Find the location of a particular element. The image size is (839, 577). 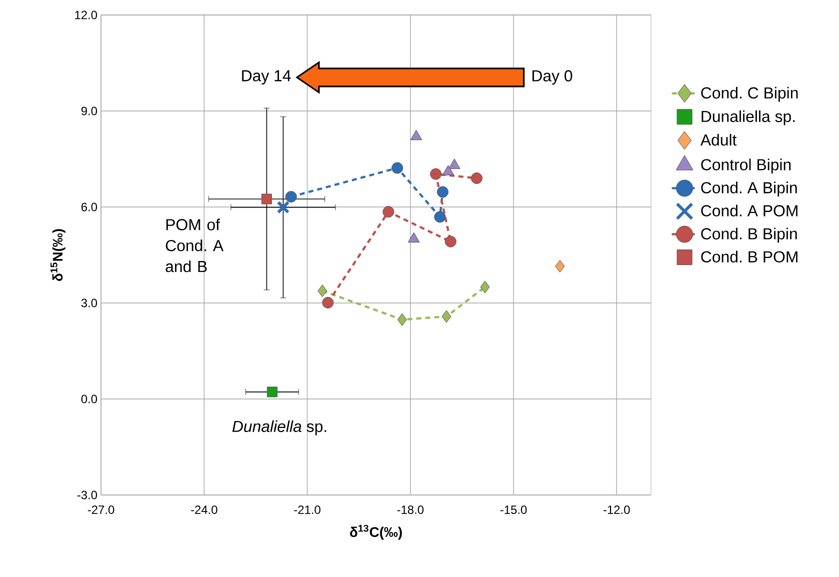

x-tick-label: -12.0 is located at coordinates (617, 510).